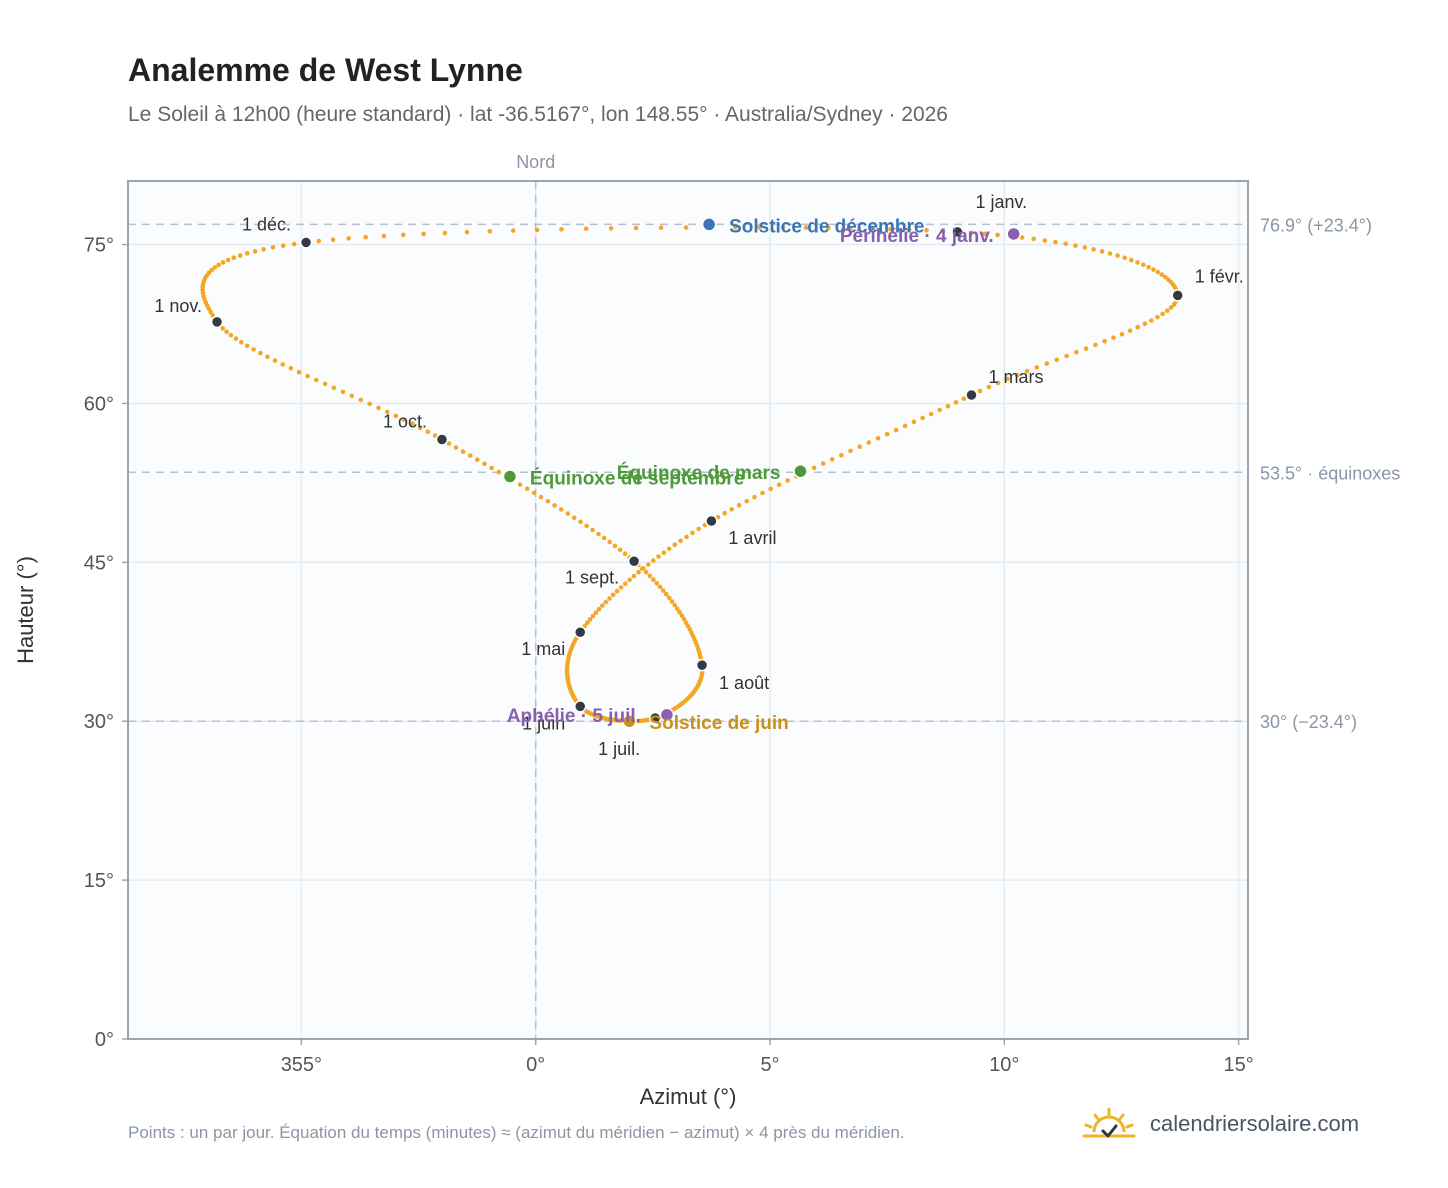 The height and width of the screenshot is (1188, 1448). What do you see at coordinates (718, 723) in the screenshot?
I see `event-label: Solstice de juin` at bounding box center [718, 723].